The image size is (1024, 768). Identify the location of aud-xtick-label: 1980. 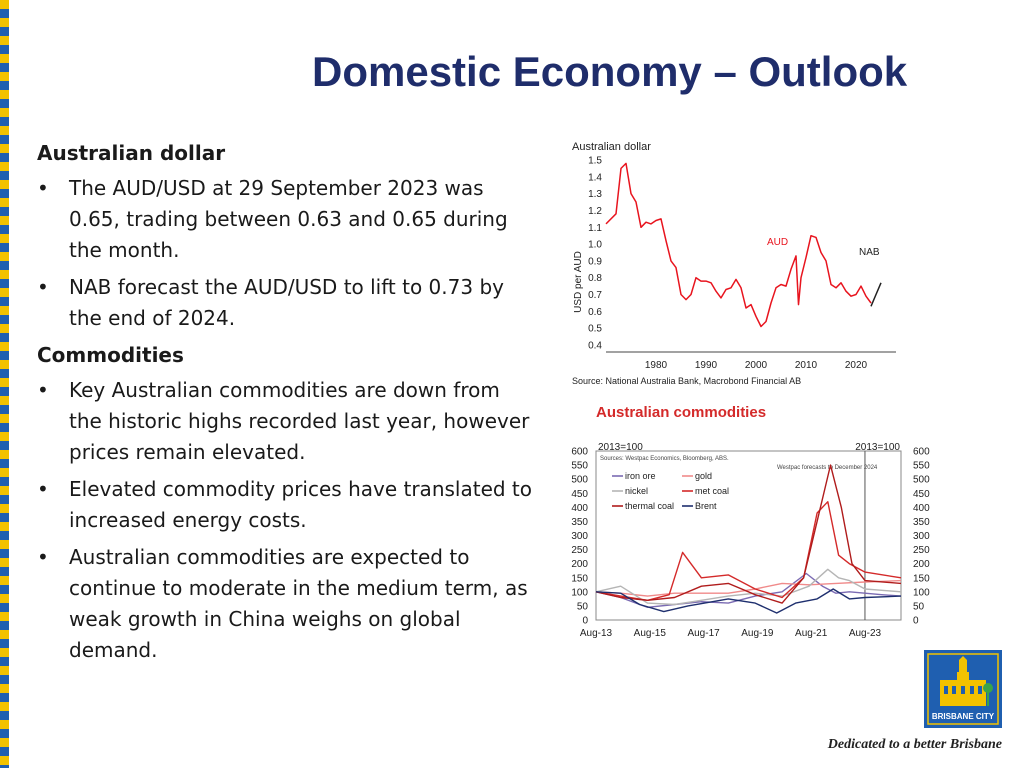
(656, 365).